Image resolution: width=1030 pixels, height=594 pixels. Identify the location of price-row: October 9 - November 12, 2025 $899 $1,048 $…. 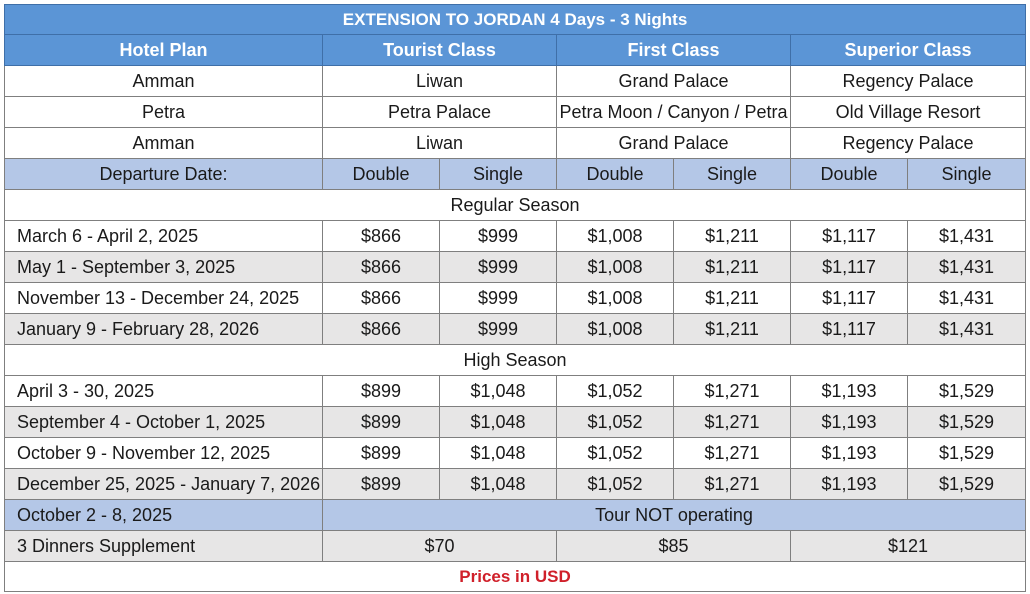
(515, 453).